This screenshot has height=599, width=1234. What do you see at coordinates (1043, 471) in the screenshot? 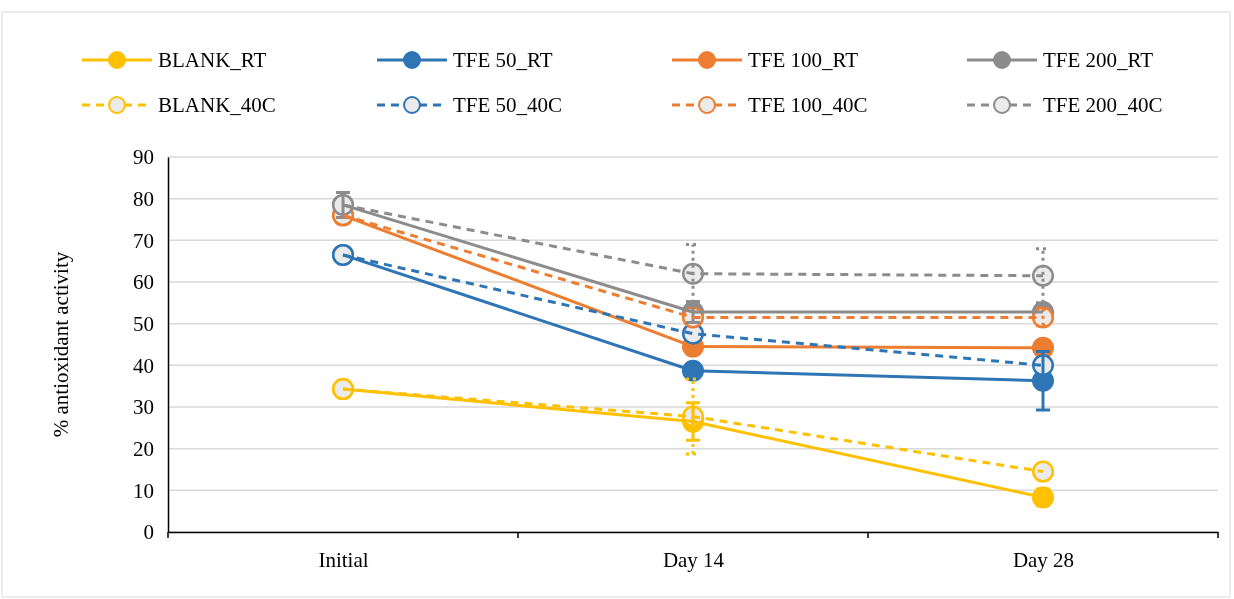
I see `point` at bounding box center [1043, 471].